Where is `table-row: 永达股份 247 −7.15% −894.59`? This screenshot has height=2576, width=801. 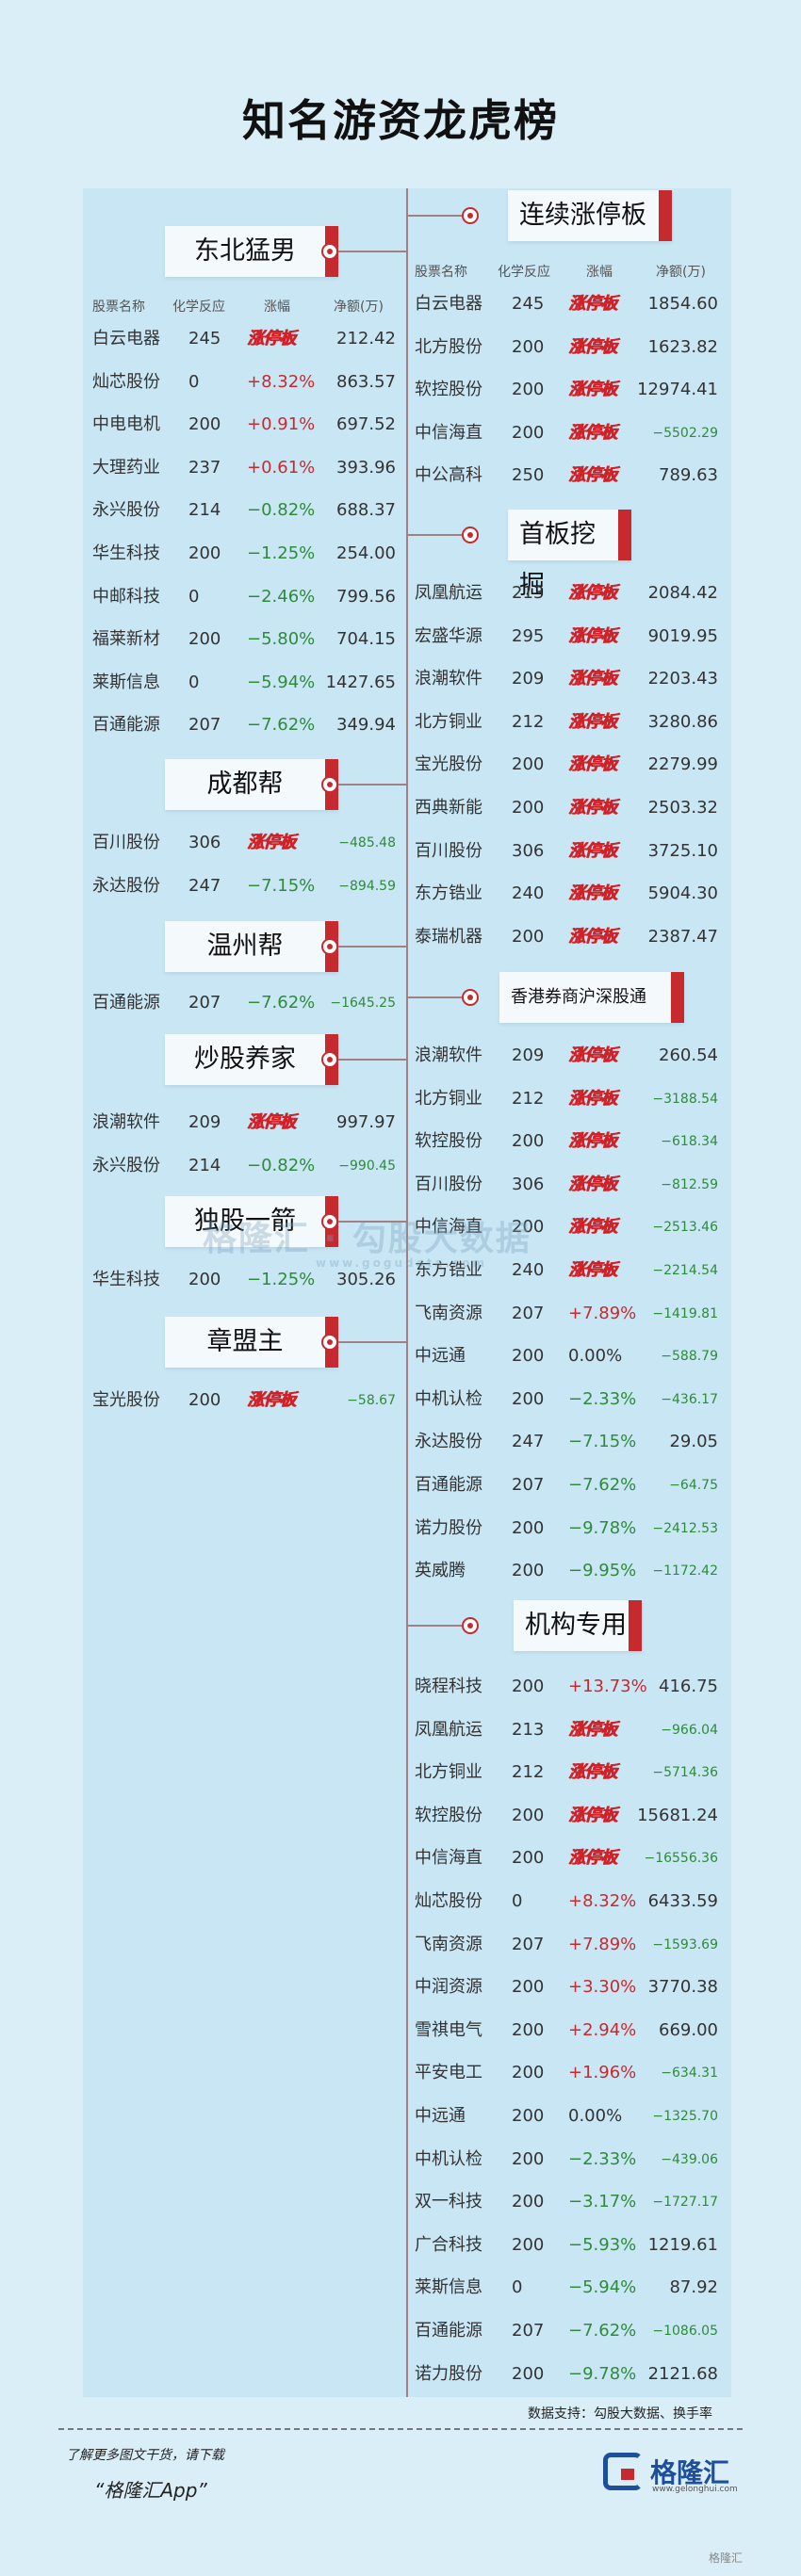
table-row: 永达股份 247 −7.15% −894.59 is located at coordinates (245, 886).